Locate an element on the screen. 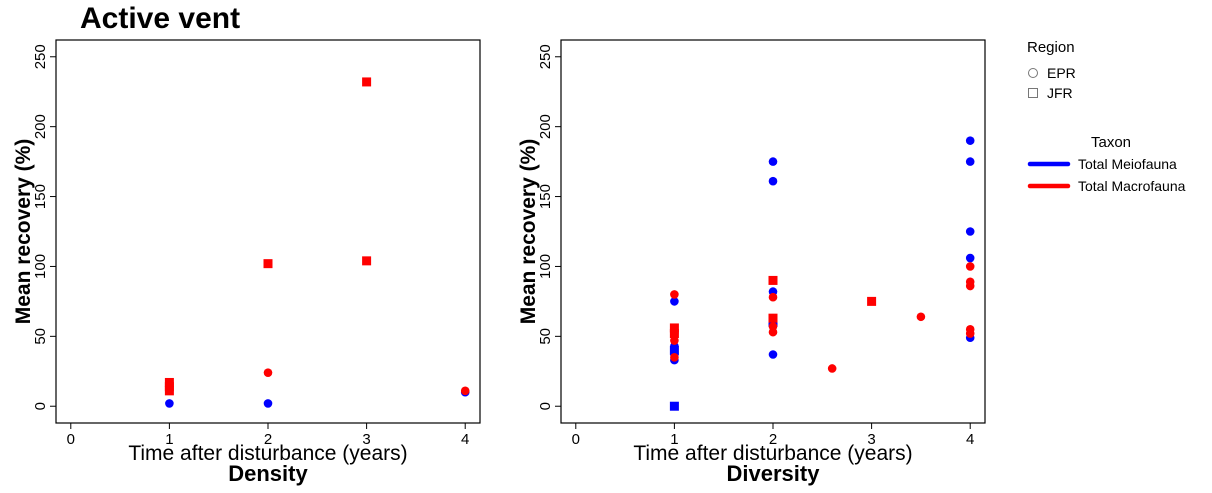 This screenshot has height=493, width=1212. legend-square-icon is located at coordinates (1033, 93).